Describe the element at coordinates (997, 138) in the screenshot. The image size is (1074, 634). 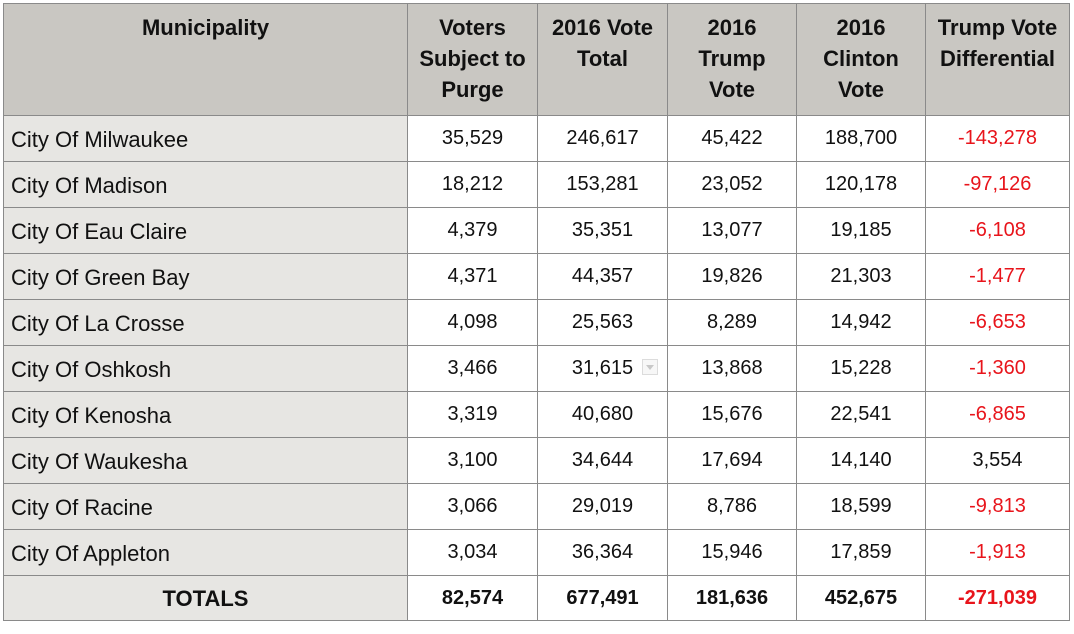
I see `differential-cell: -143,278` at that location.